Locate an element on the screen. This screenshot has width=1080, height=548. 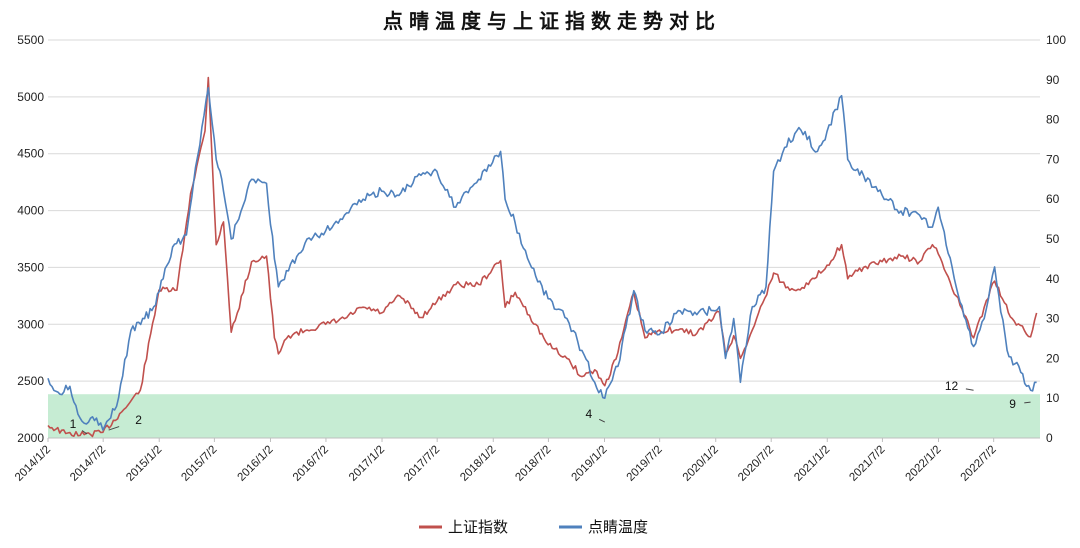
x-tick-label: 2018/7/2 is located at coordinates (533, 464).